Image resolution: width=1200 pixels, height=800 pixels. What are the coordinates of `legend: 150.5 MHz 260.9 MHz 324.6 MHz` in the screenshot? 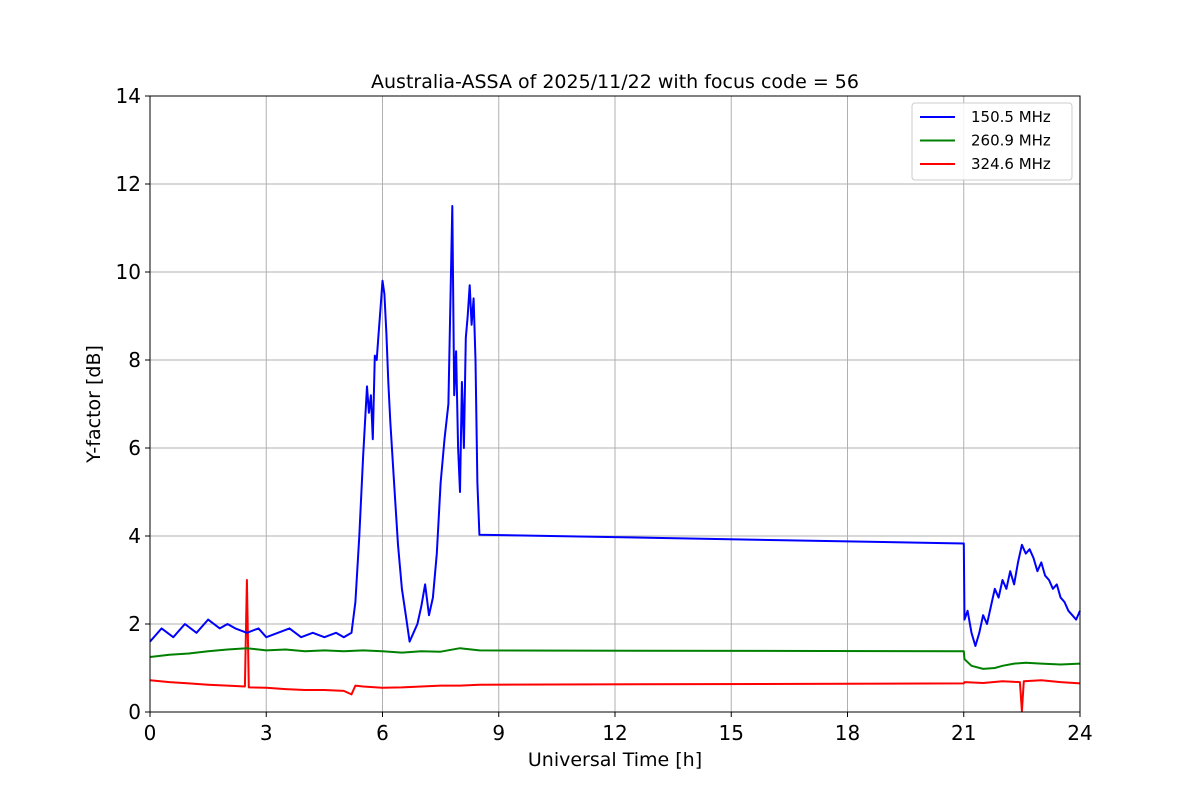 It's located at (992, 141).